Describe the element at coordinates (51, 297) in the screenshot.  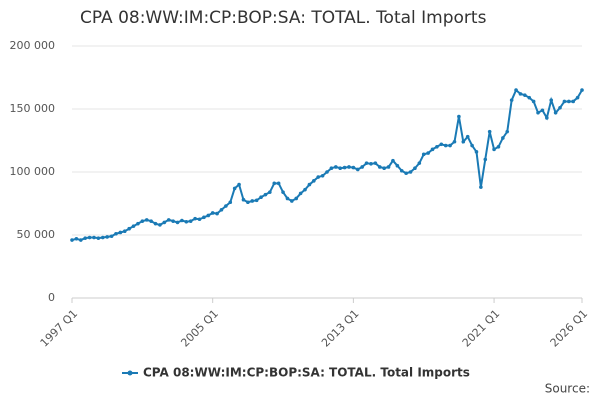
I see `y-tick-label: 0` at that location.